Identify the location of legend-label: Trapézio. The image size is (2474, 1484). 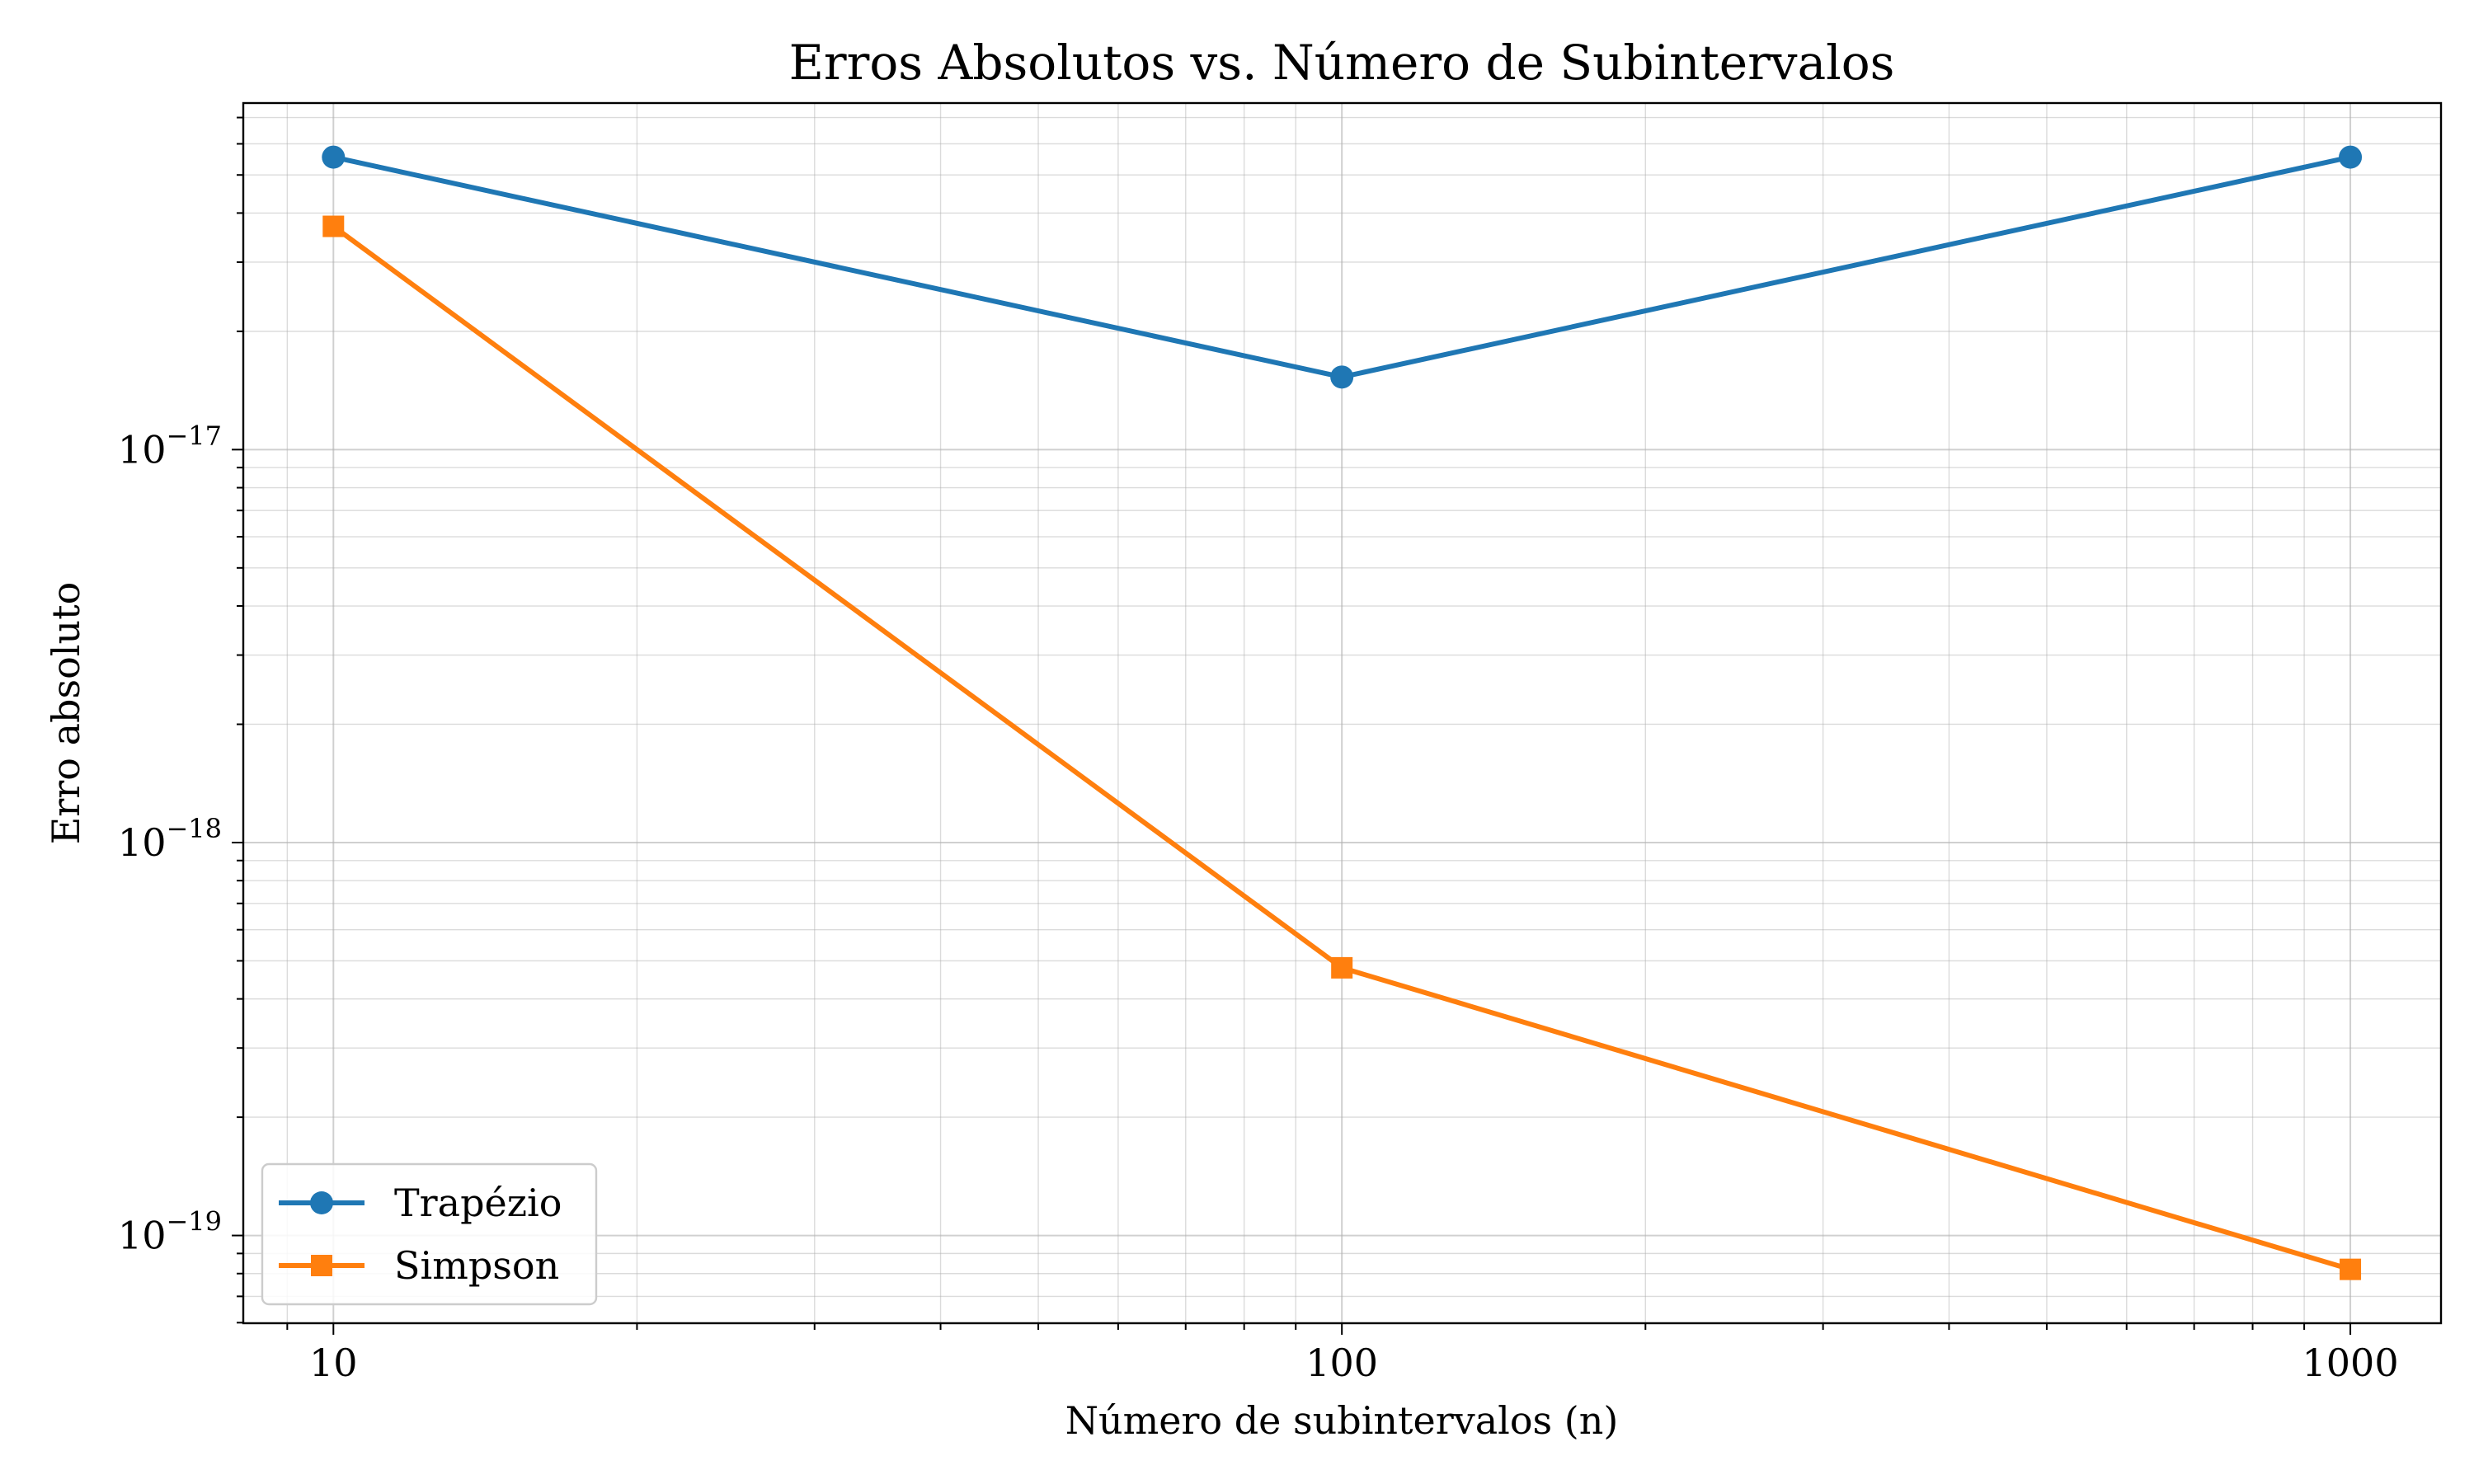
(478, 1203).